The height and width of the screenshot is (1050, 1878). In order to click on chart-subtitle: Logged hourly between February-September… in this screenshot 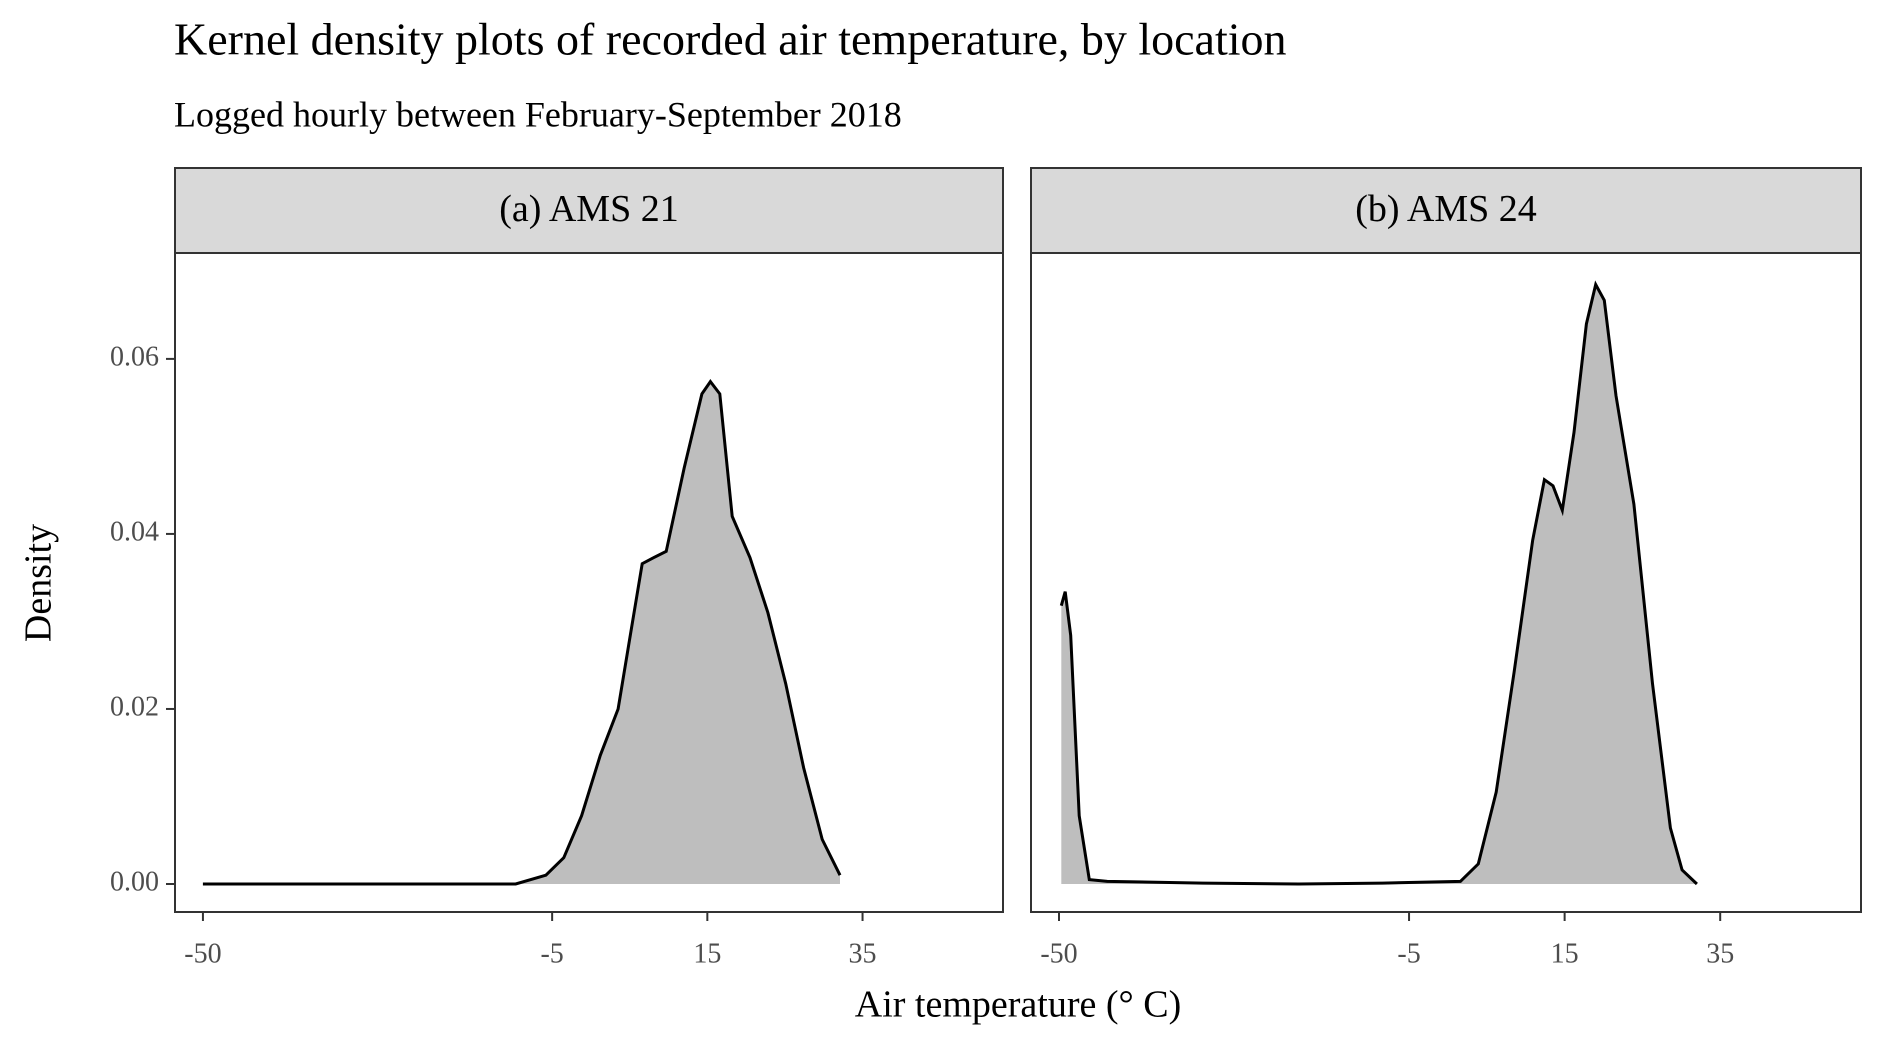, I will do `click(538, 114)`.